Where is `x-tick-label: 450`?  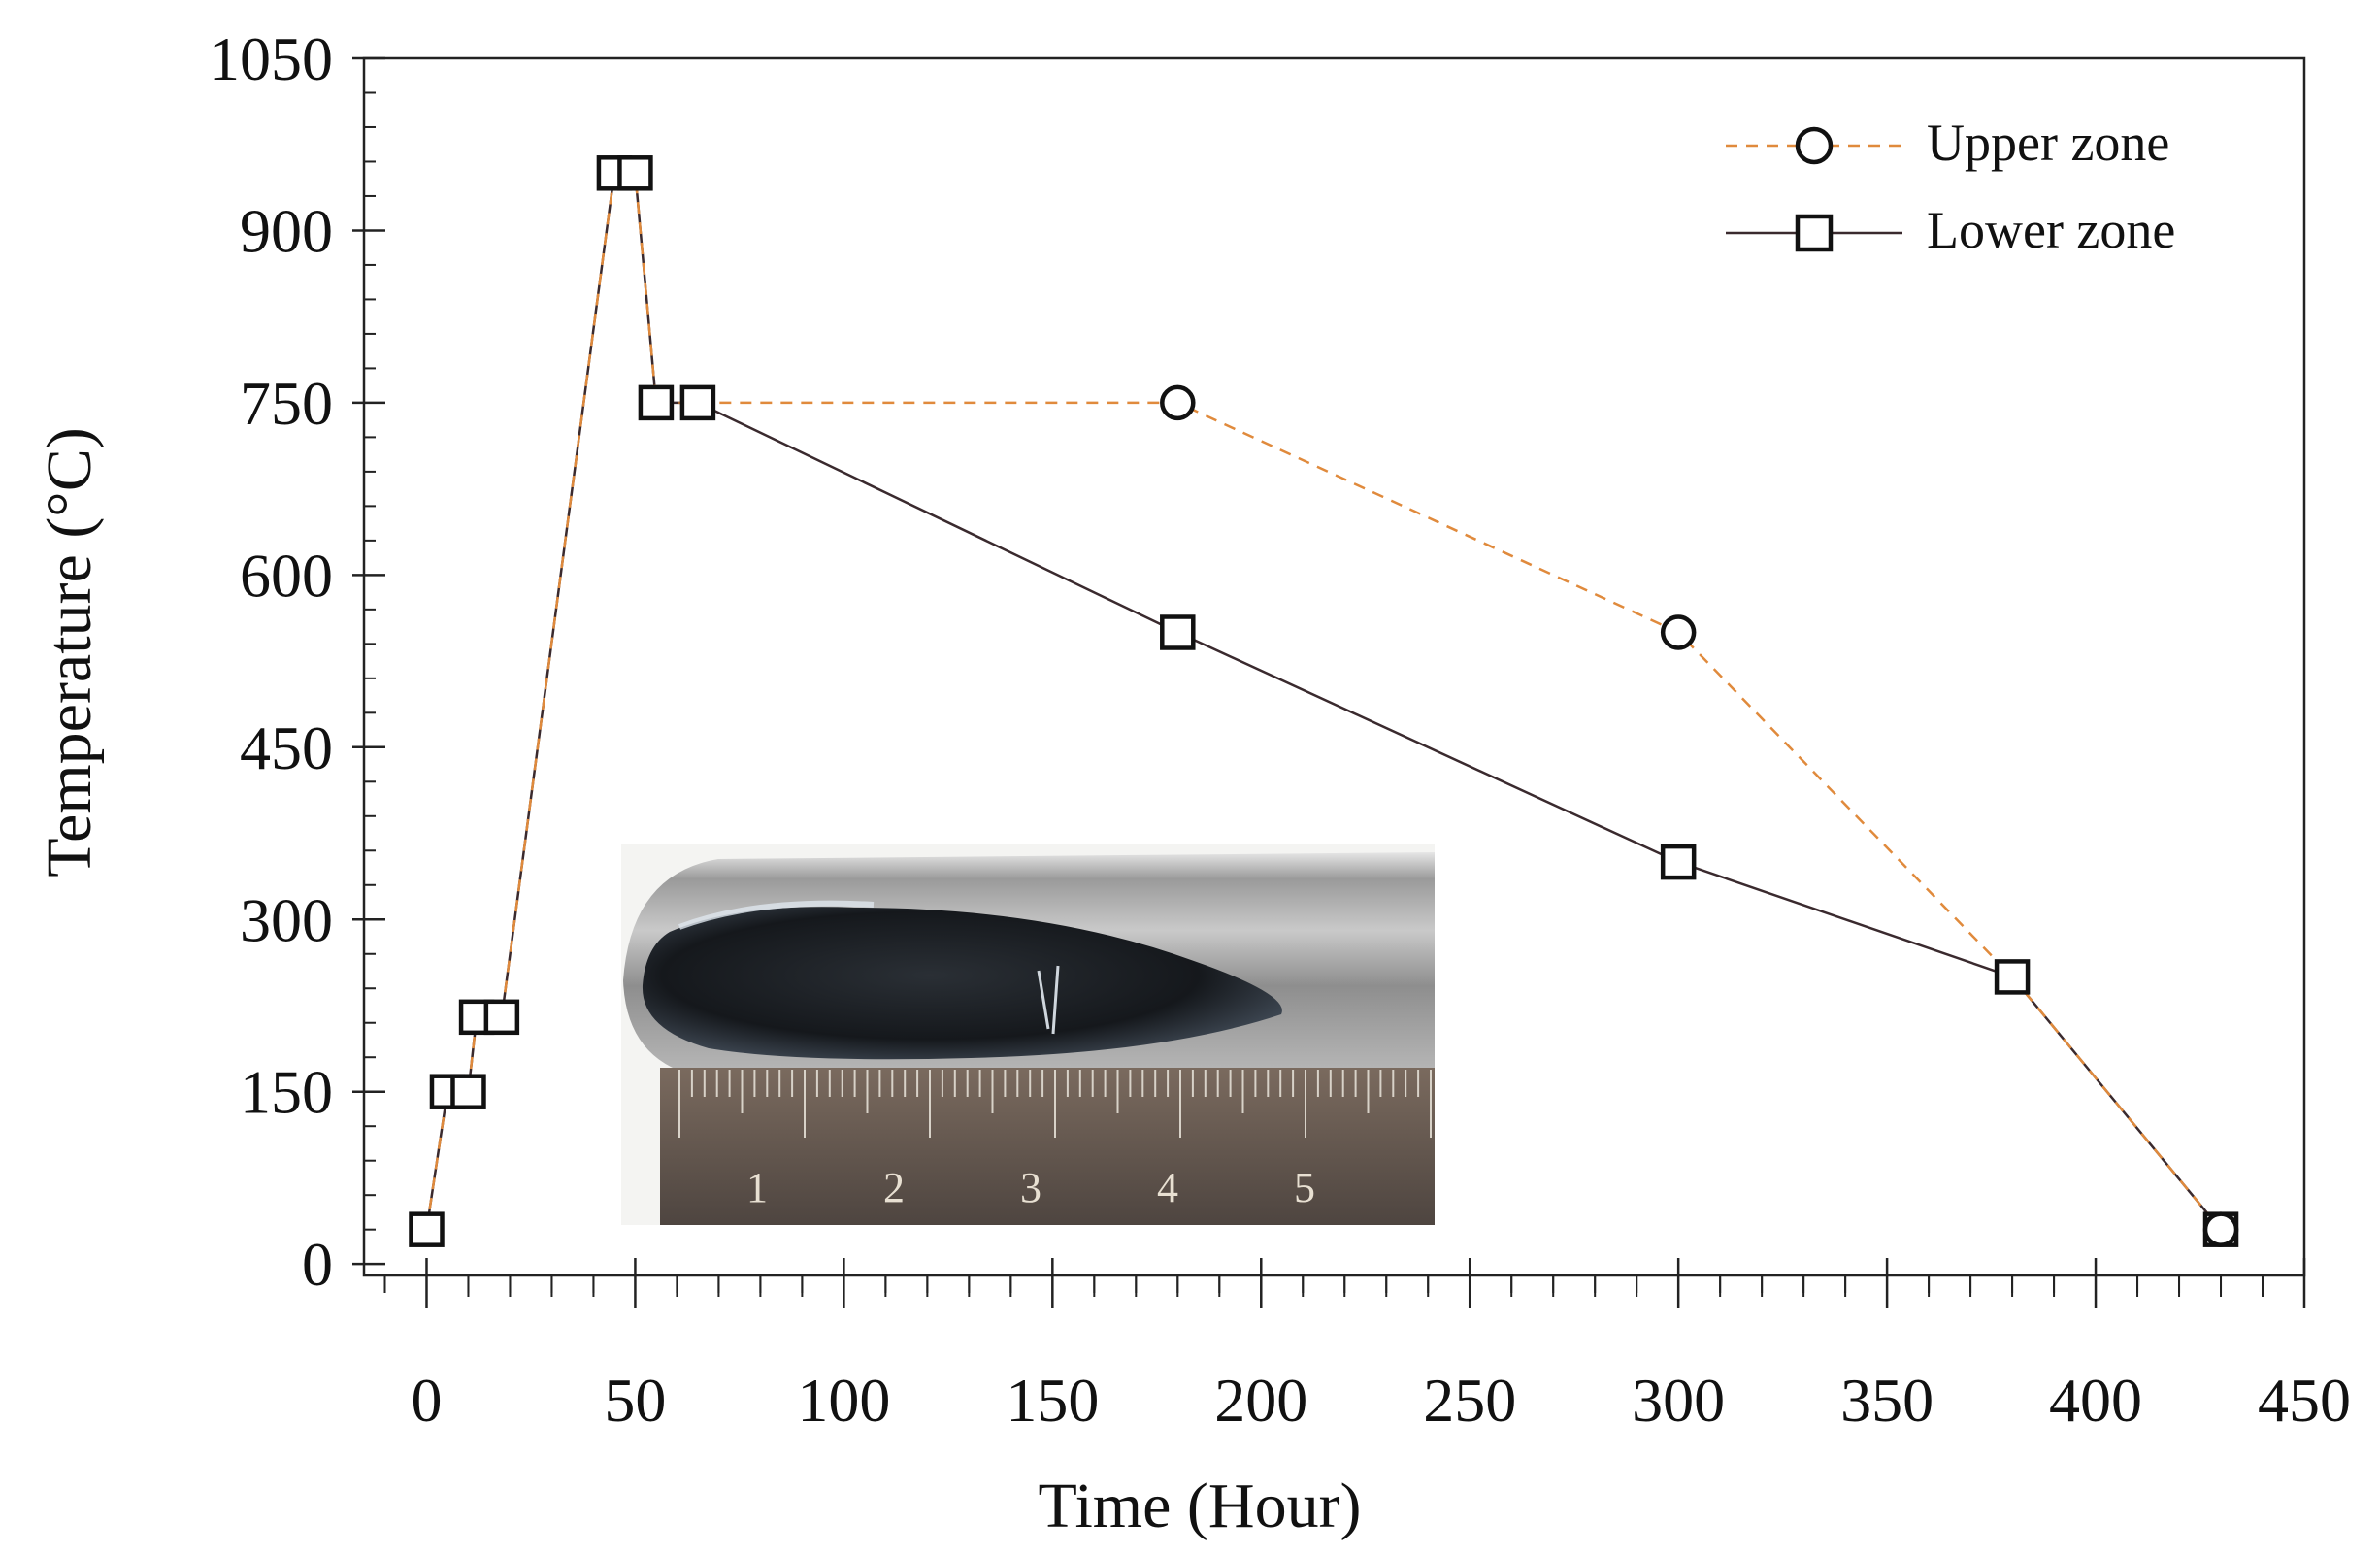 x-tick-label: 450 is located at coordinates (2304, 1400).